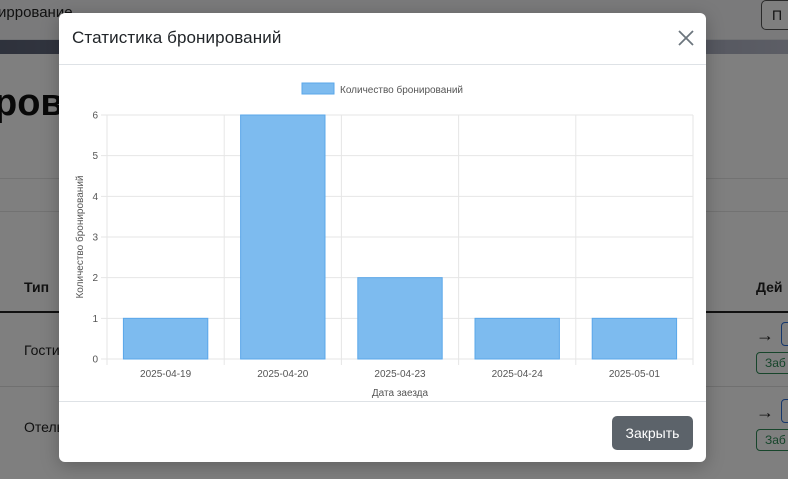 This screenshot has height=479, width=788. Describe the element at coordinates (95, 319) in the screenshot. I see `y-tick-label: 1` at that location.